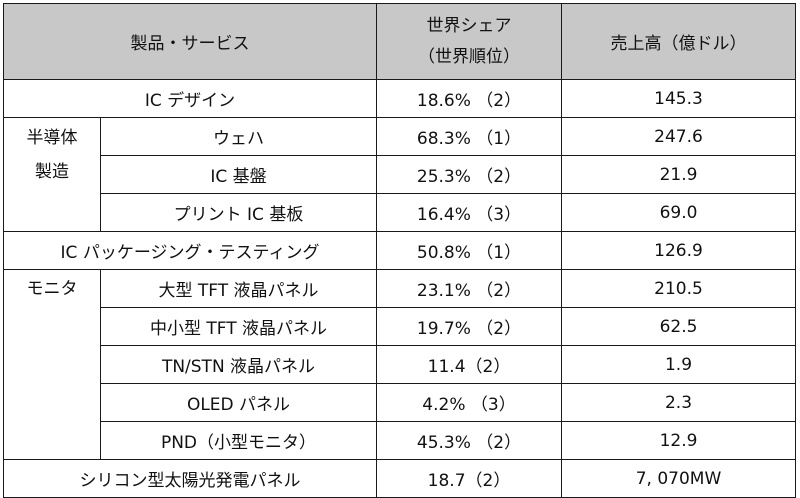  Describe the element at coordinates (469, 25) in the screenshot. I see `header-share-line1: 世界シェア` at that location.